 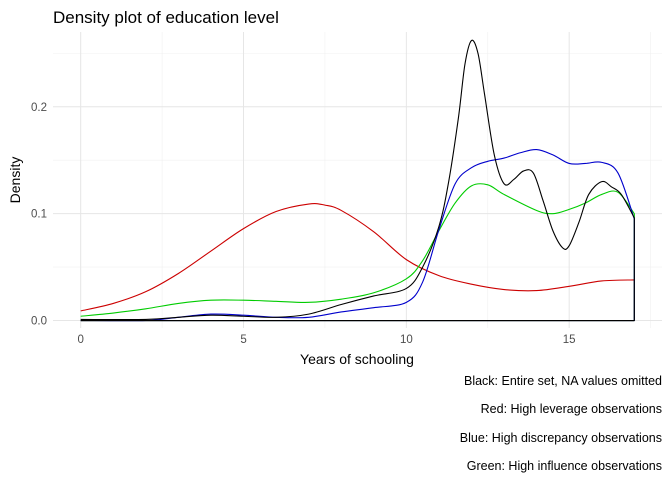 What do you see at coordinates (15, 180) in the screenshot?
I see `y-axis-title: Density` at bounding box center [15, 180].